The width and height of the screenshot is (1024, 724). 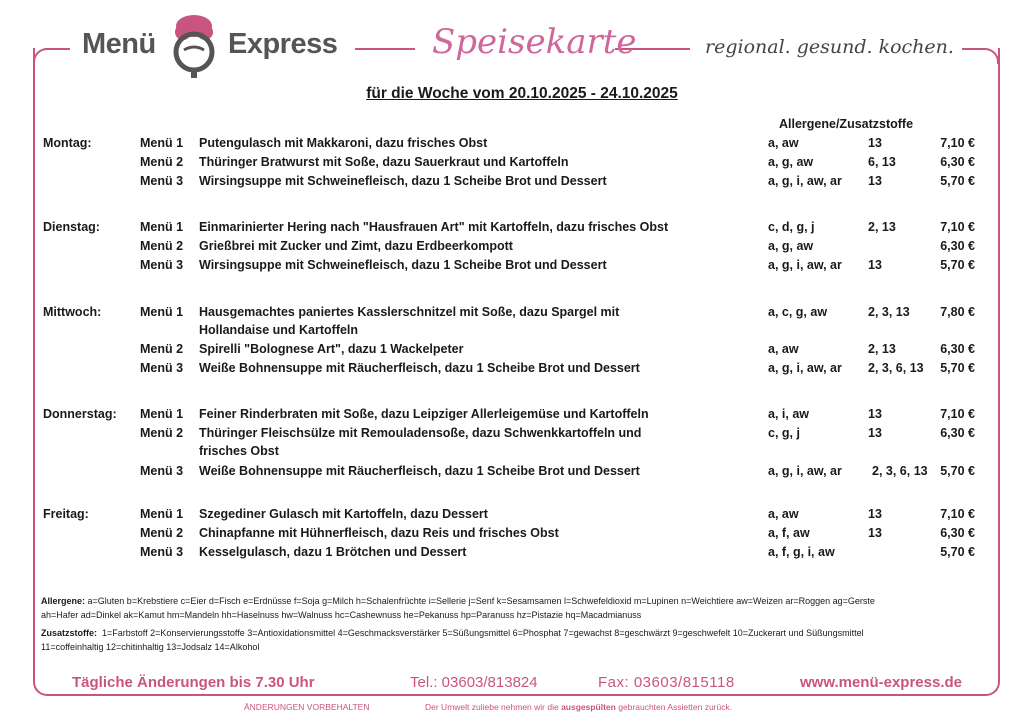 I want to click on allergen-codes: c, d, g, j, so click(x=791, y=227).